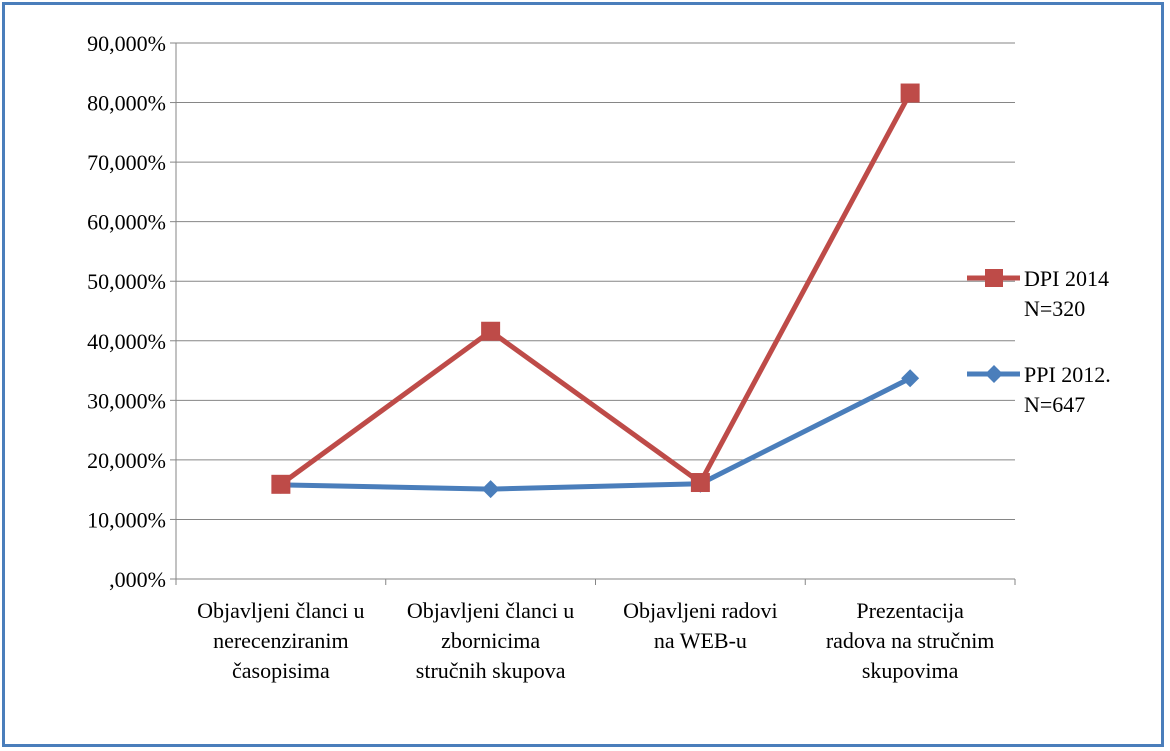 The height and width of the screenshot is (751, 1170). I want to click on x-tick-label-line: na WEB-u, so click(700, 640).